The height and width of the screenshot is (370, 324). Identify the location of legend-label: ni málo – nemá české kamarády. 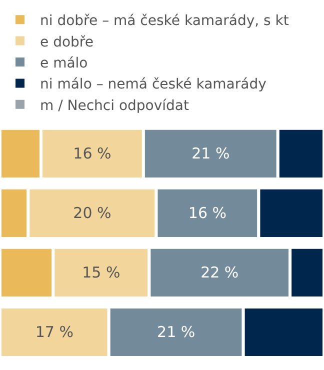
(153, 84).